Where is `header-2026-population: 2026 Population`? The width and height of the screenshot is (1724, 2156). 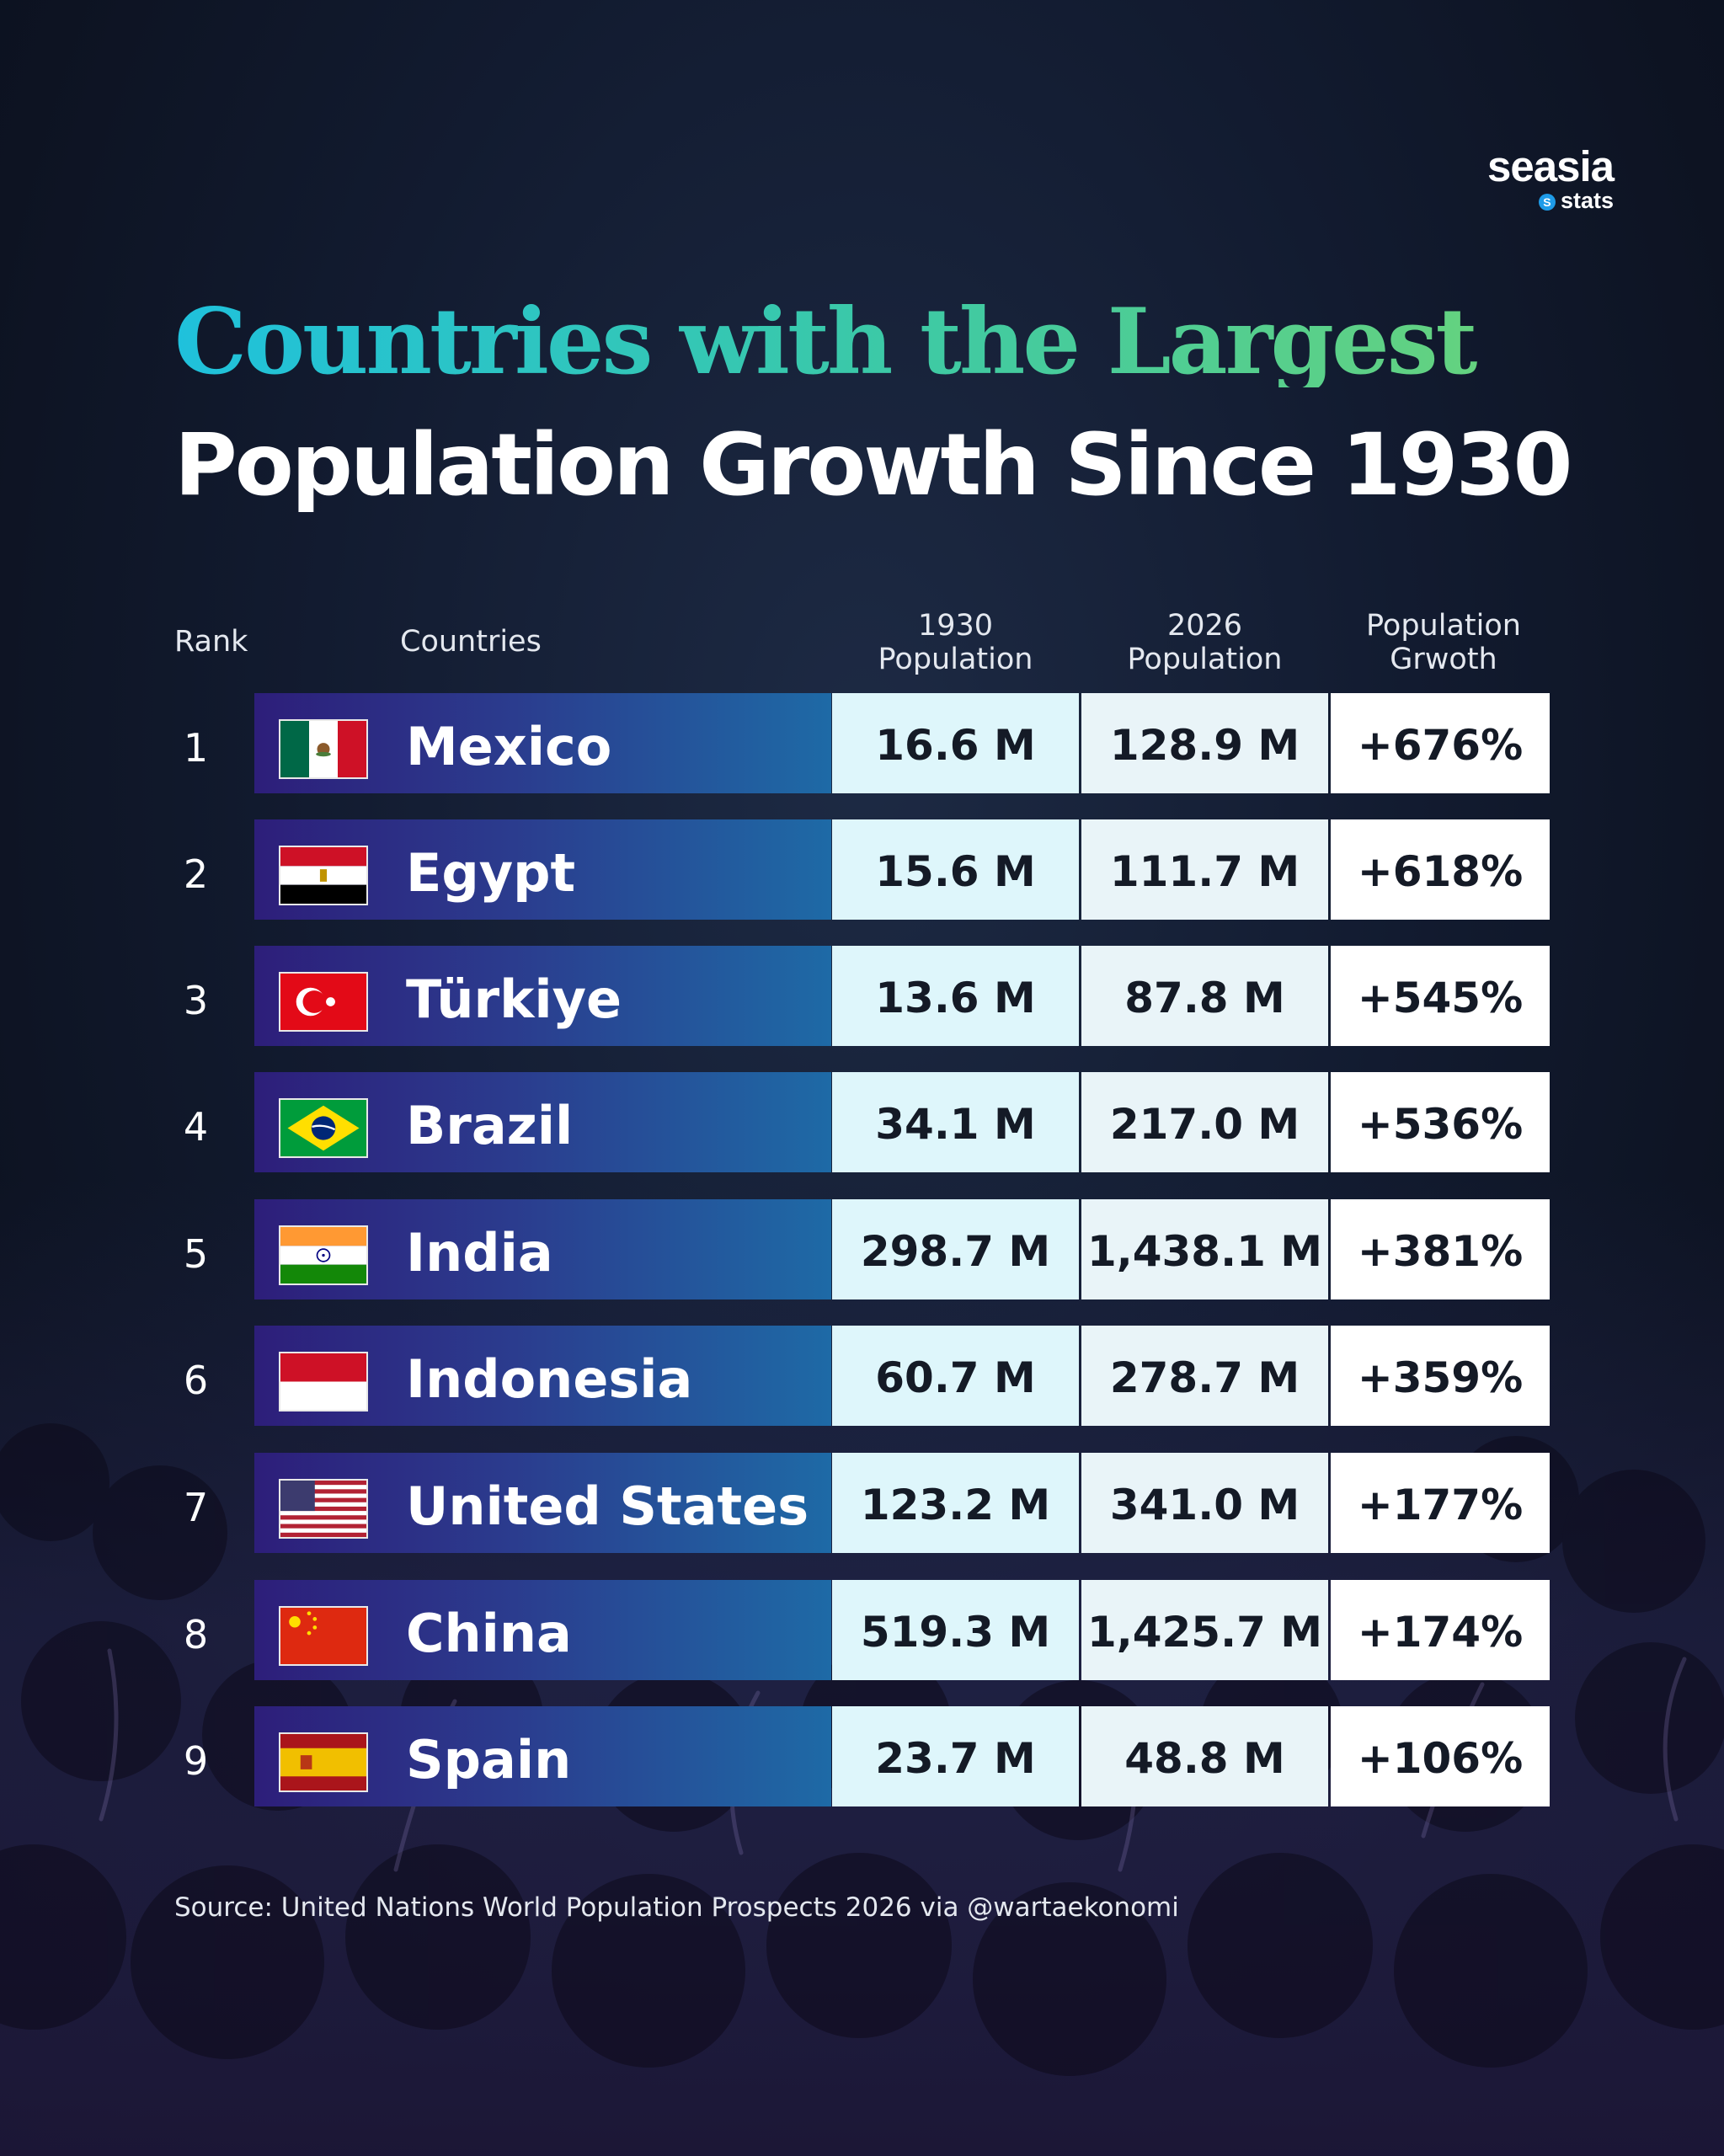 header-2026-population: 2026 Population is located at coordinates (1204, 642).